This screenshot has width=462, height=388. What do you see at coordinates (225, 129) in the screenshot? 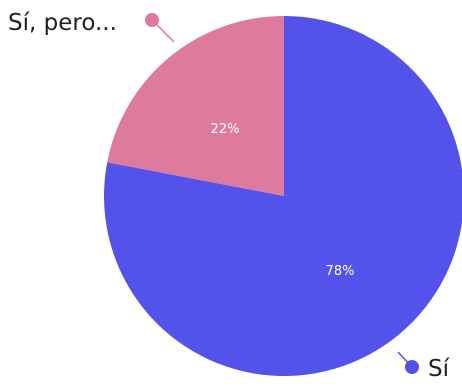
I see `slice-value-label-2: 22%` at bounding box center [225, 129].